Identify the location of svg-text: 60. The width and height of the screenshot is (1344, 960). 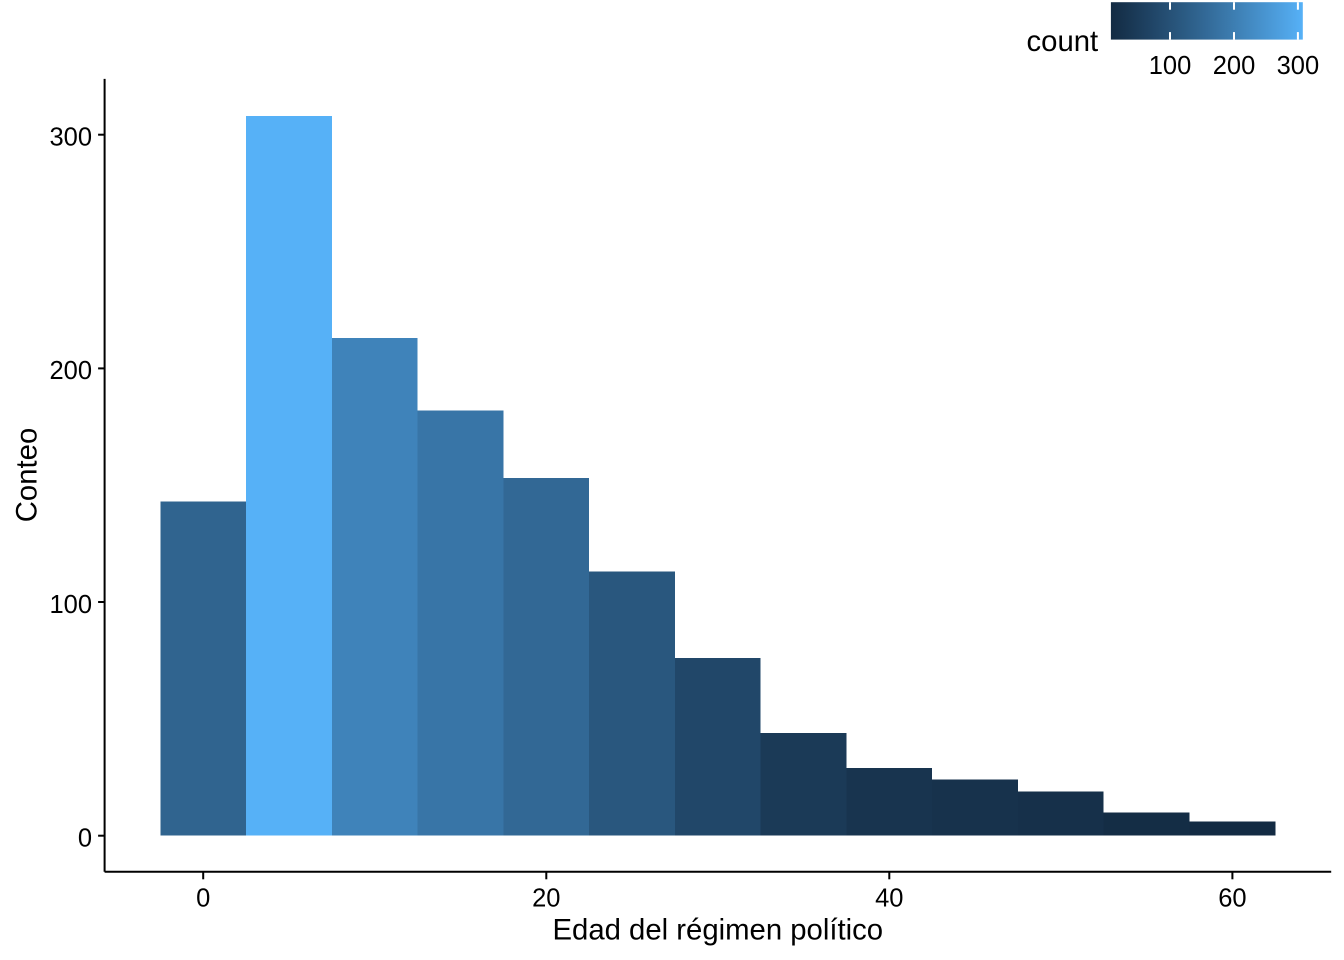
(1232, 899).